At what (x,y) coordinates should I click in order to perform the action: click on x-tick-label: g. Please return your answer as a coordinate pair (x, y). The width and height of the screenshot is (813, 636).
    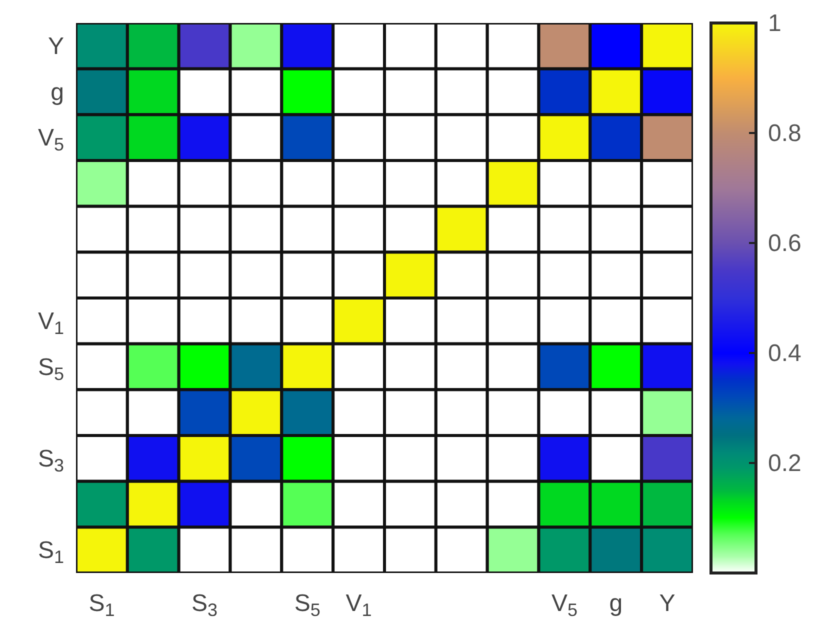
    Looking at the image, I should click on (616, 603).